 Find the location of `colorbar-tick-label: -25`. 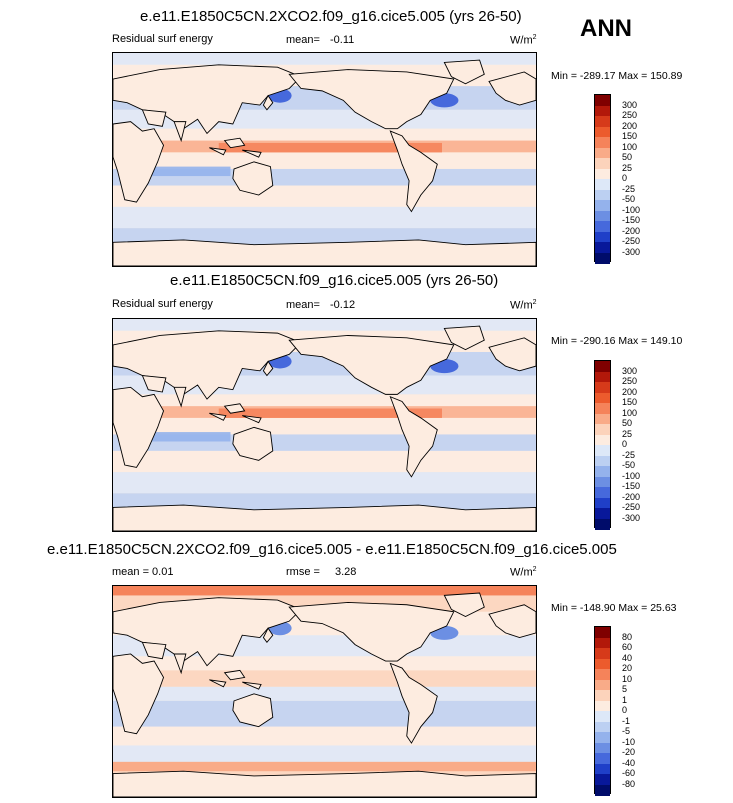

colorbar-tick-label: -25 is located at coordinates (629, 188).